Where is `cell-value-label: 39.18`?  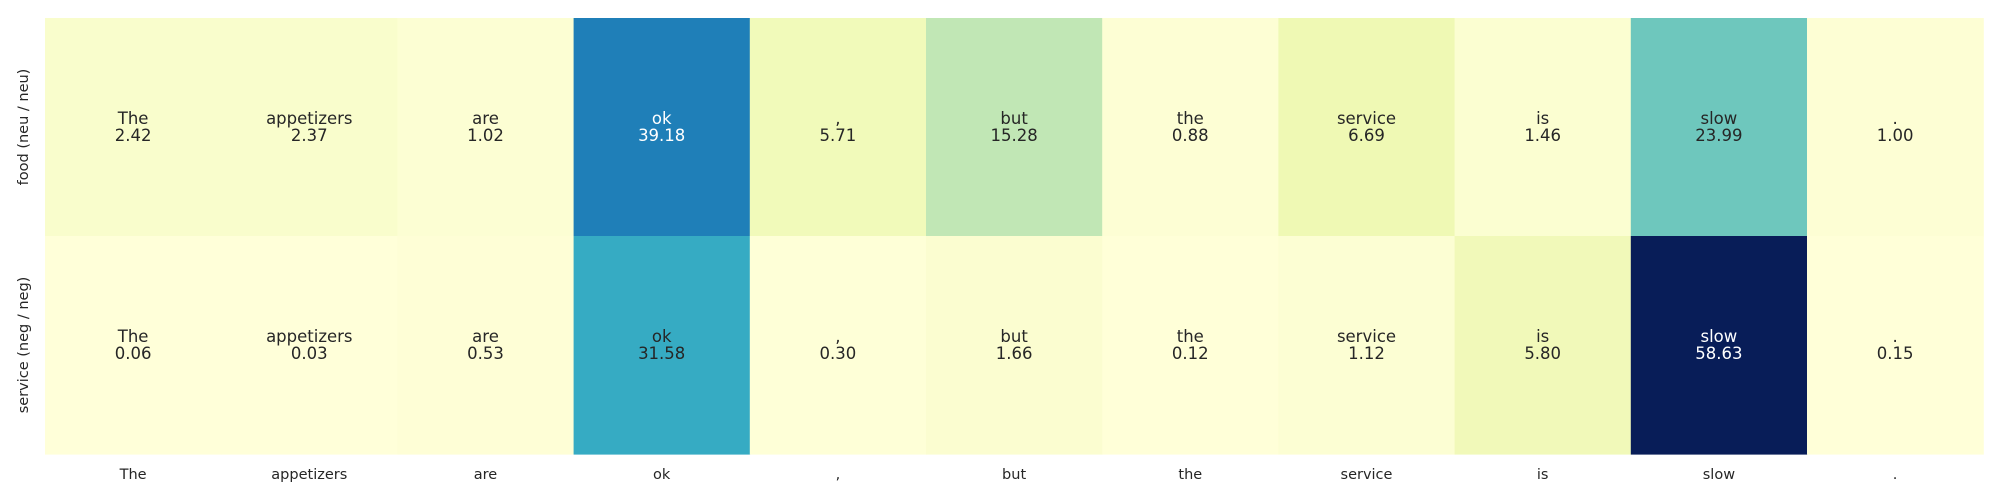
cell-value-label: 39.18 is located at coordinates (661, 135).